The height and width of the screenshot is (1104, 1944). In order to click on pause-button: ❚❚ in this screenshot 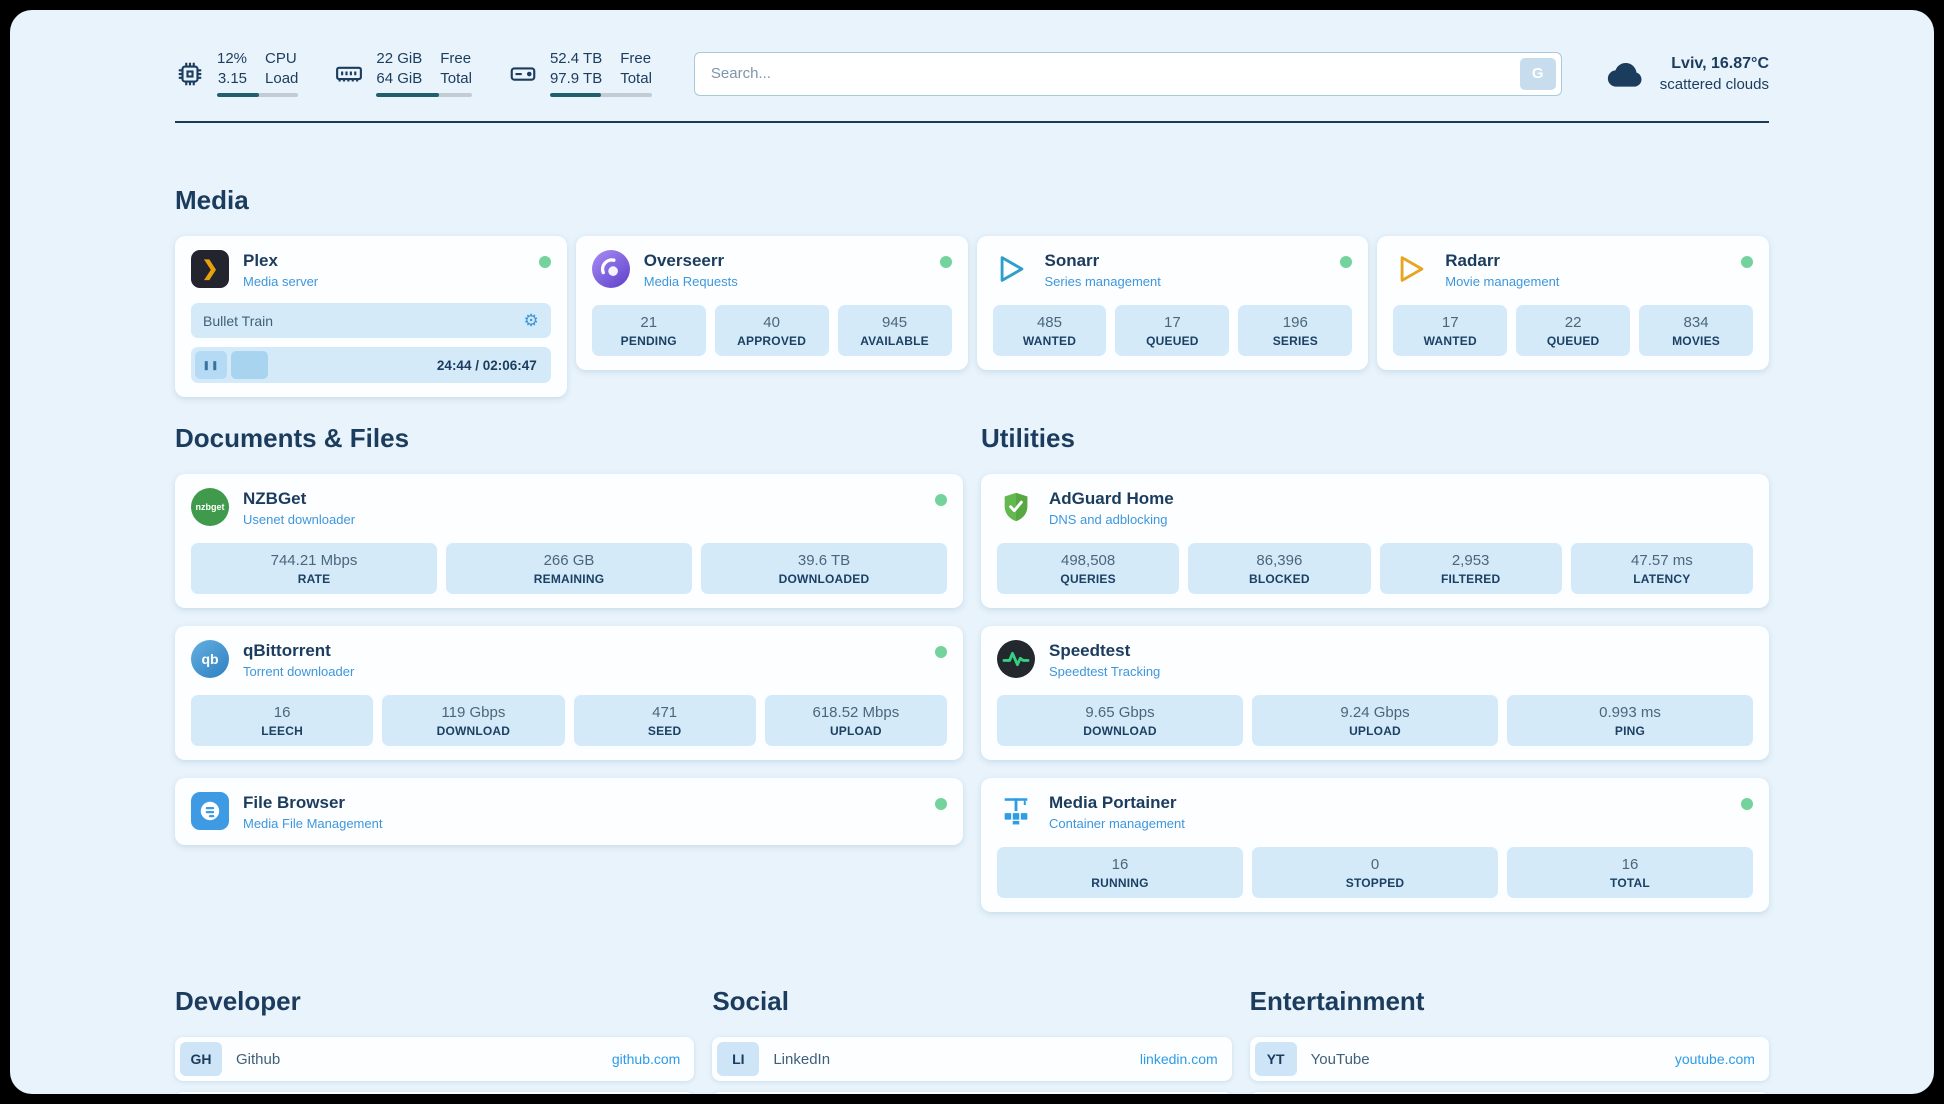, I will do `click(211, 365)`.